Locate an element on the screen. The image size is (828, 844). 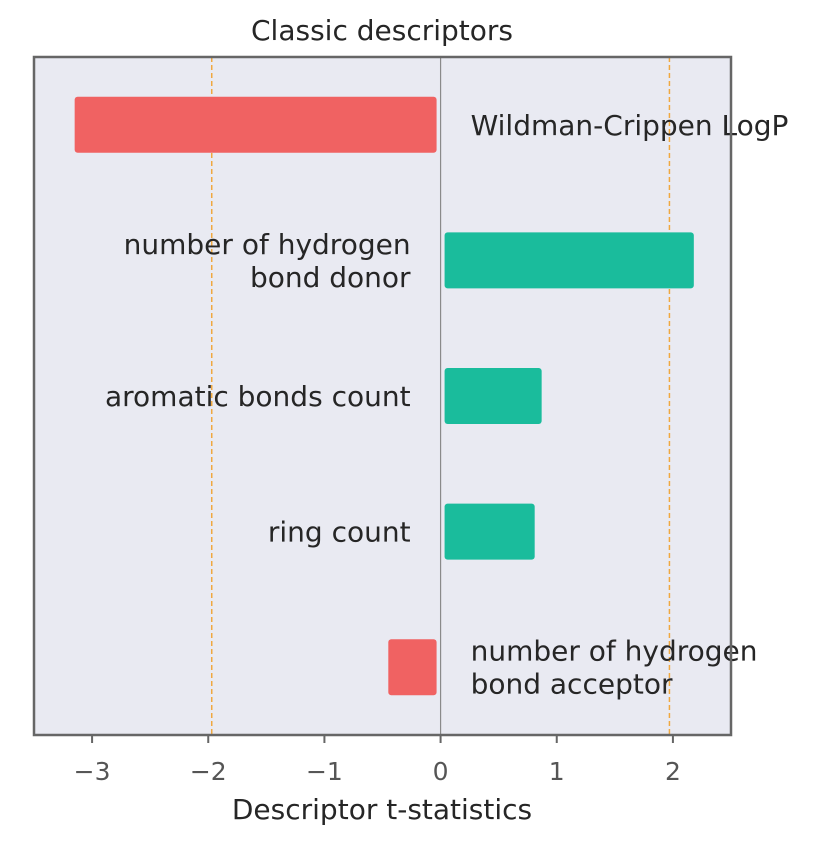
x-tick-label: −2 is located at coordinates (208, 771).